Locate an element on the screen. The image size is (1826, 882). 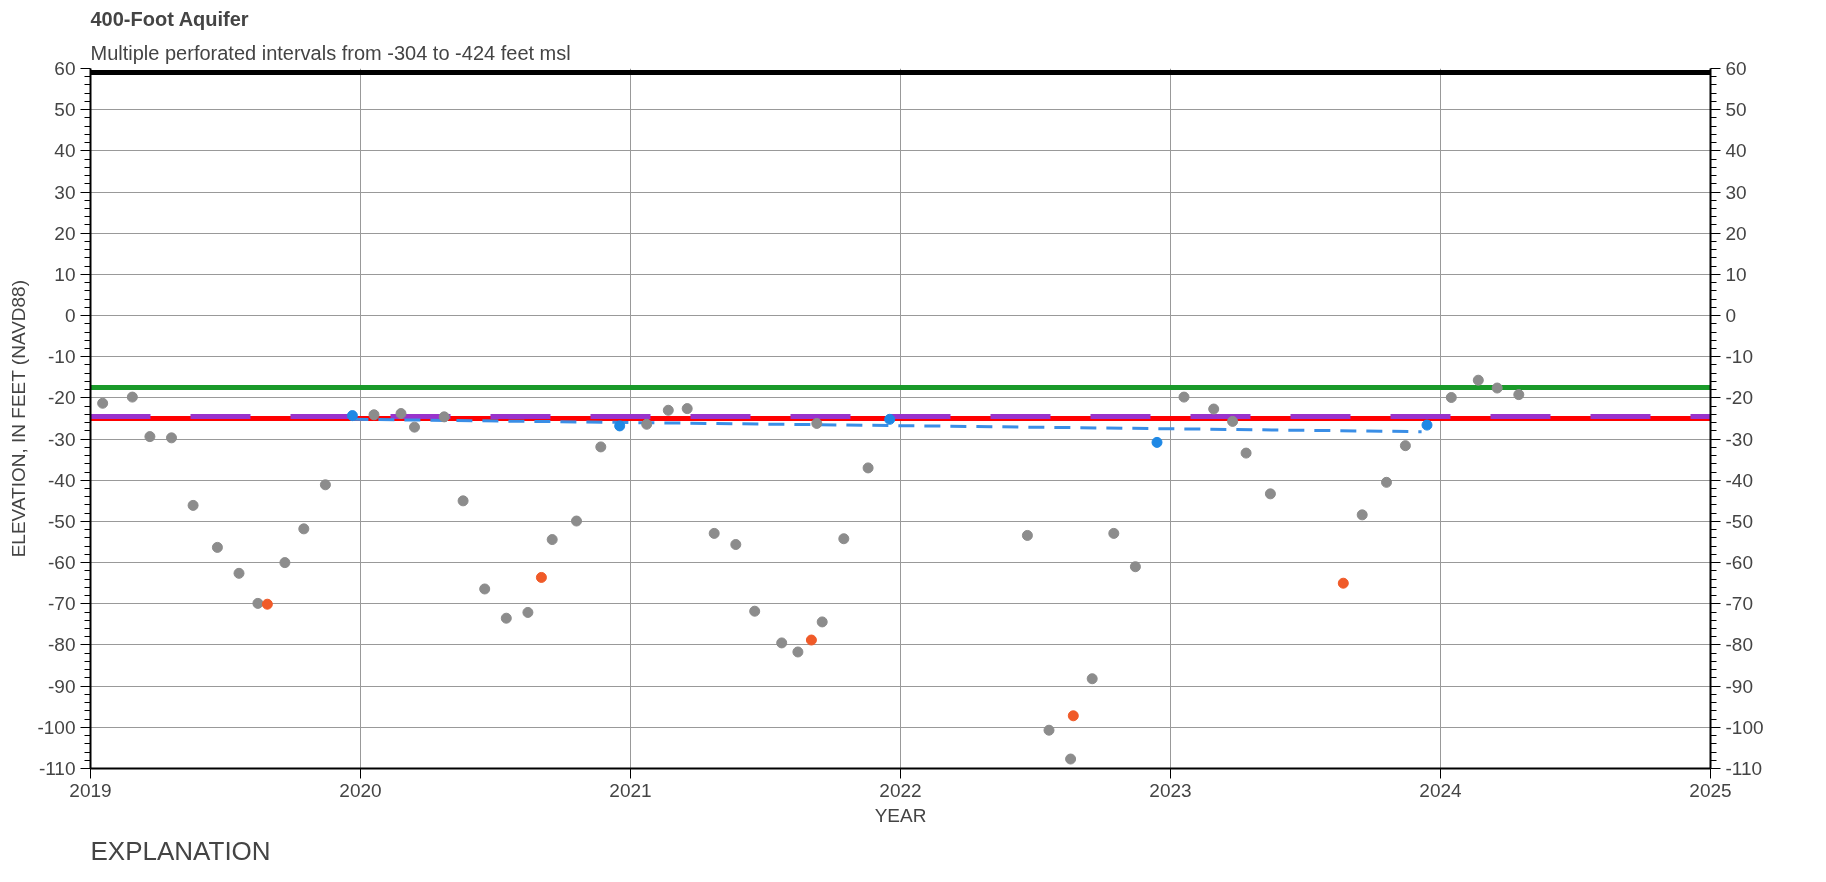
y-tick-label: -100 is located at coordinates (56, 727).